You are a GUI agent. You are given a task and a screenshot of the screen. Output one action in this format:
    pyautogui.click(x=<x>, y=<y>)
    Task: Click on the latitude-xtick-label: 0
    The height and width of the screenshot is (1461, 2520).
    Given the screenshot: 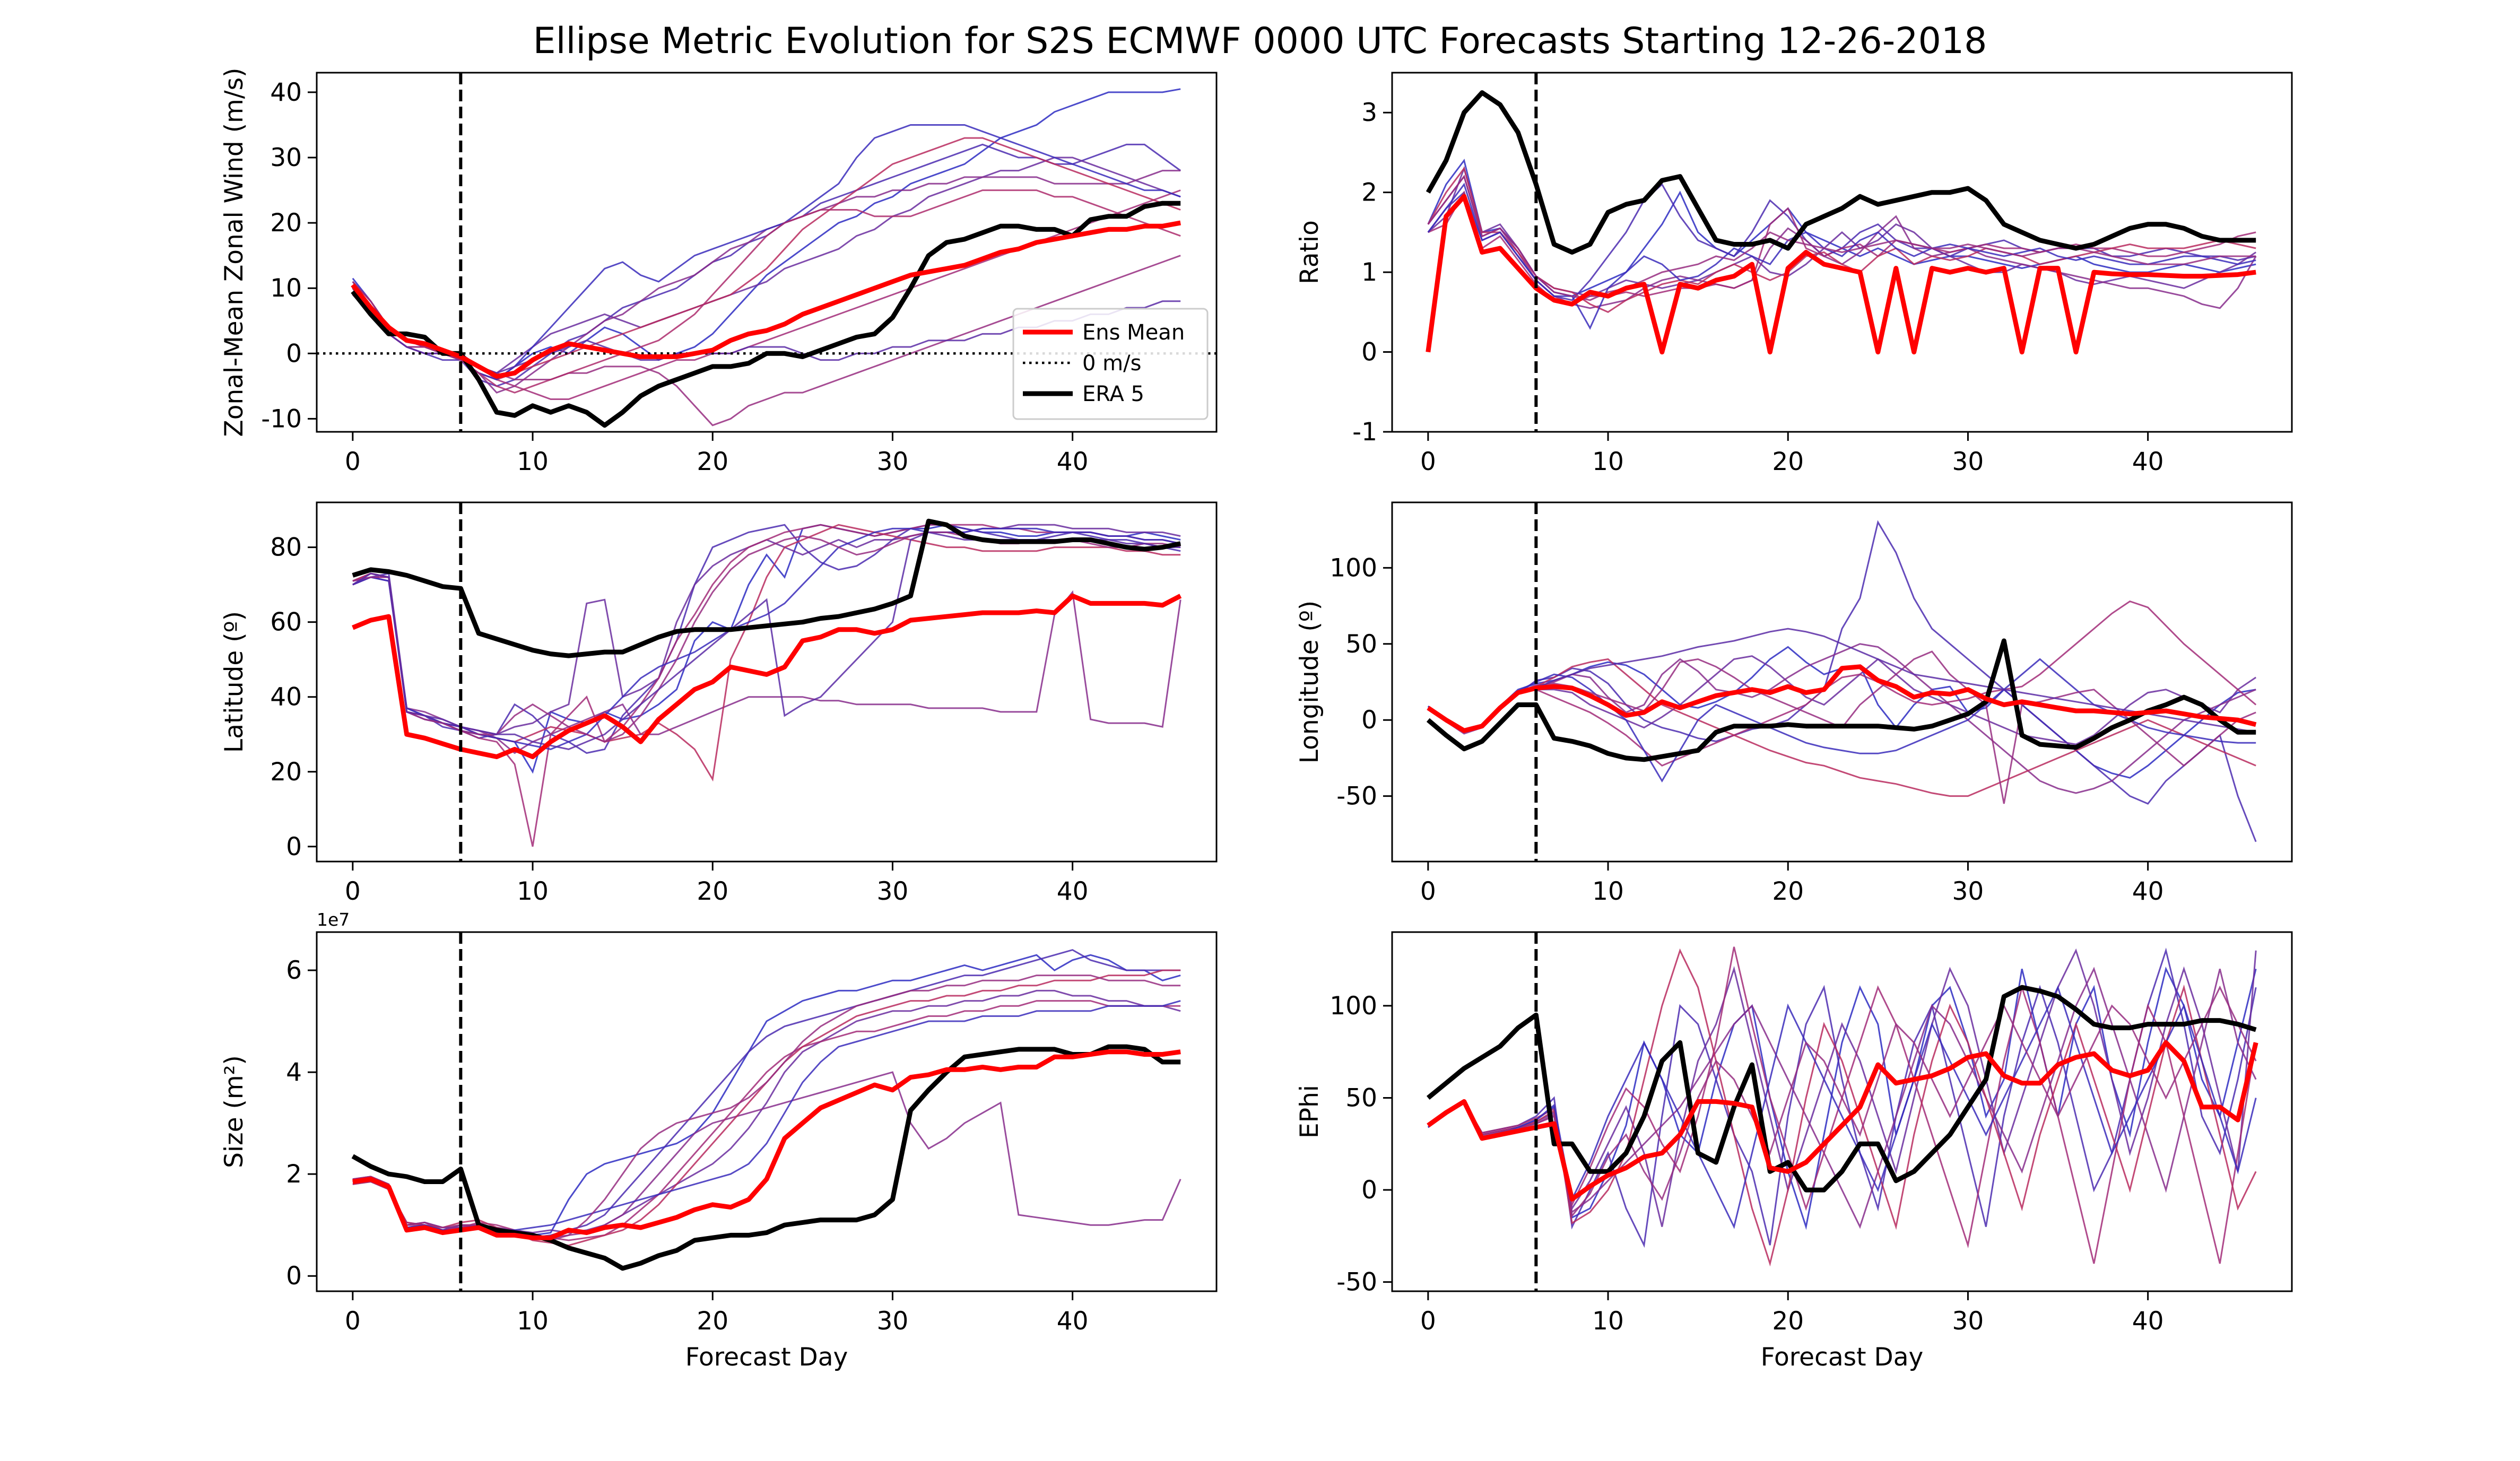 What is the action you would take?
    pyautogui.click(x=353, y=891)
    